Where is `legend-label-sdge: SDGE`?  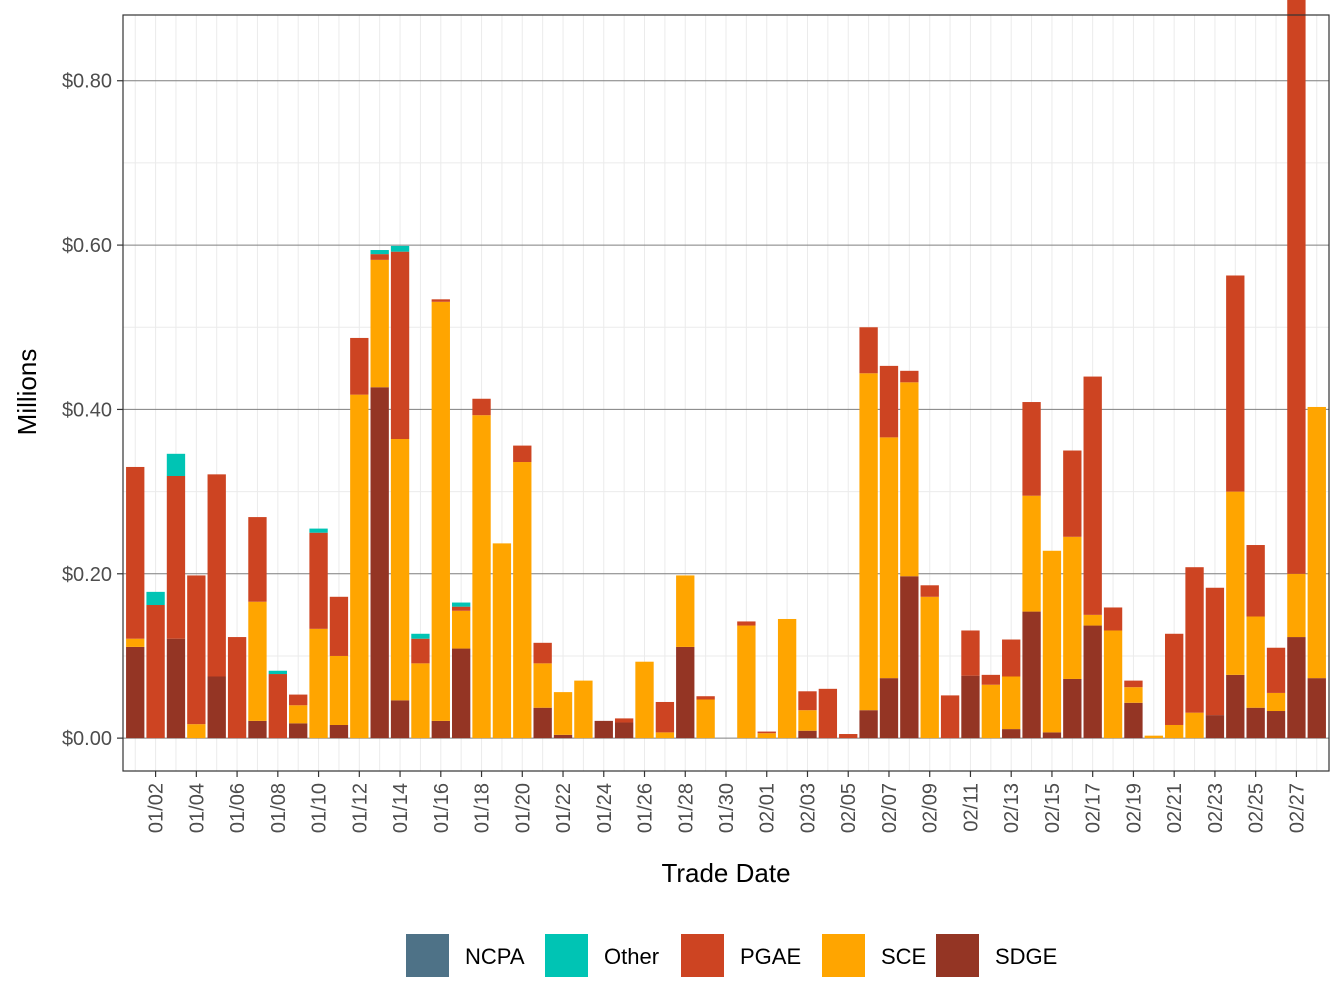 legend-label-sdge: SDGE is located at coordinates (1026, 956).